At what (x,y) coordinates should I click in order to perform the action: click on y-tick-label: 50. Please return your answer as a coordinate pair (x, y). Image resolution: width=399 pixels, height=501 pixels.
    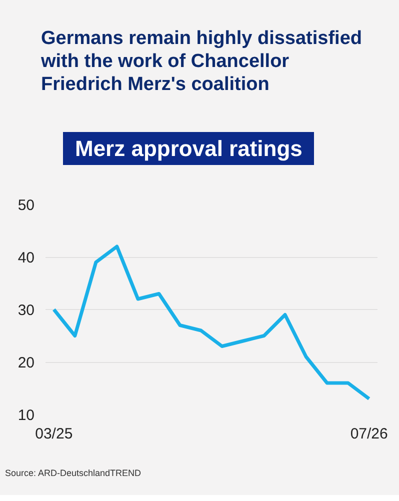
    Looking at the image, I should click on (26, 205).